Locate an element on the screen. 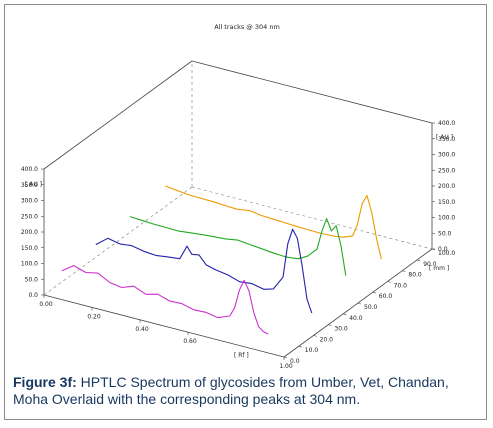 This screenshot has width=493, height=428. caption-label: Figure 3f: is located at coordinates (45, 382).